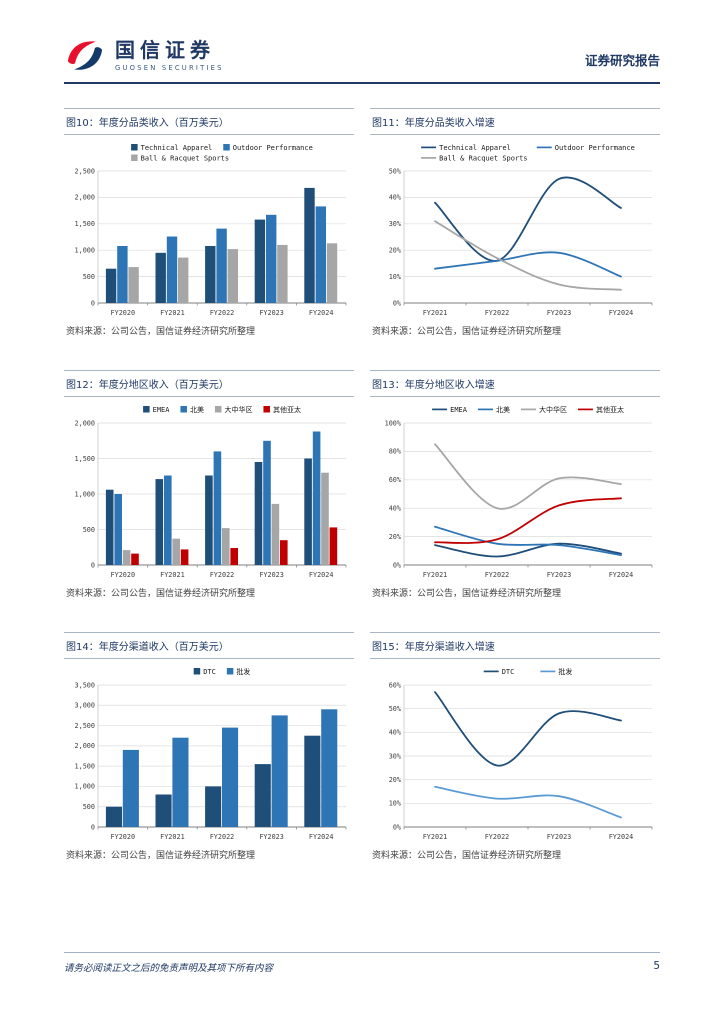 This screenshot has width=724, height=1024. What do you see at coordinates (85, 171) in the screenshot?
I see `svg-text: 2,500` at bounding box center [85, 171].